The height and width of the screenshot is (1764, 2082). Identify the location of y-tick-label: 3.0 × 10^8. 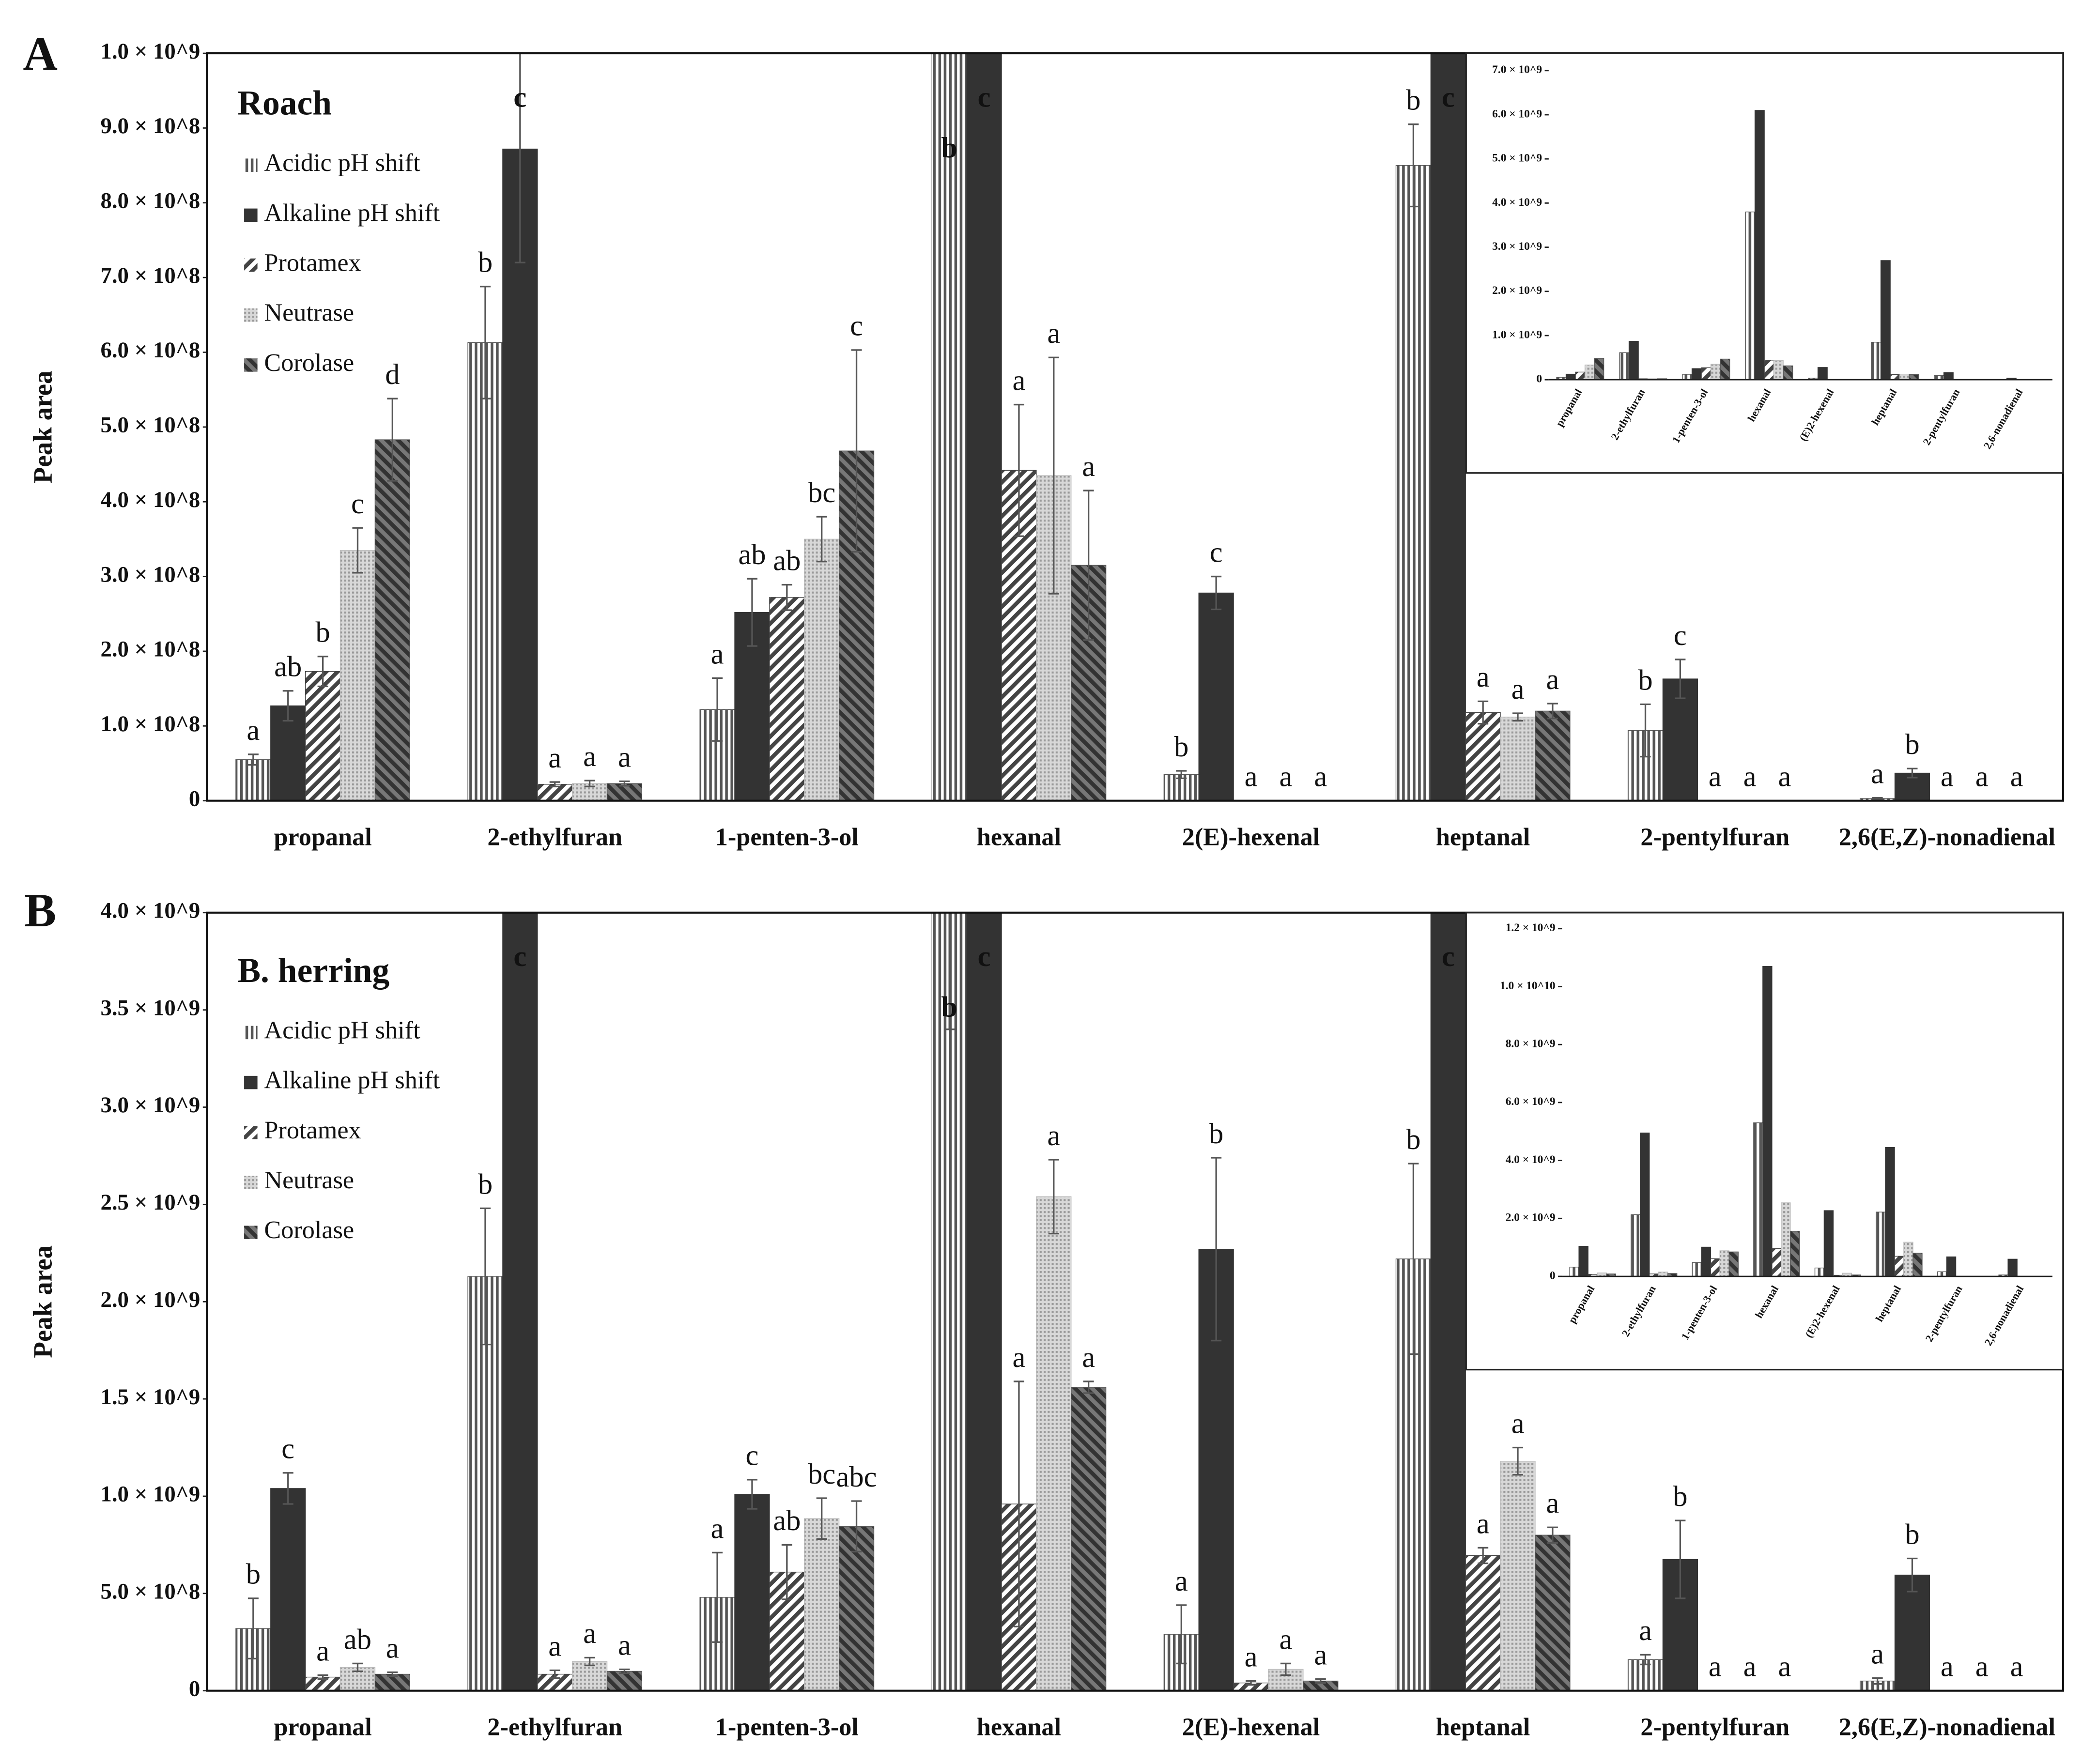
(150, 574).